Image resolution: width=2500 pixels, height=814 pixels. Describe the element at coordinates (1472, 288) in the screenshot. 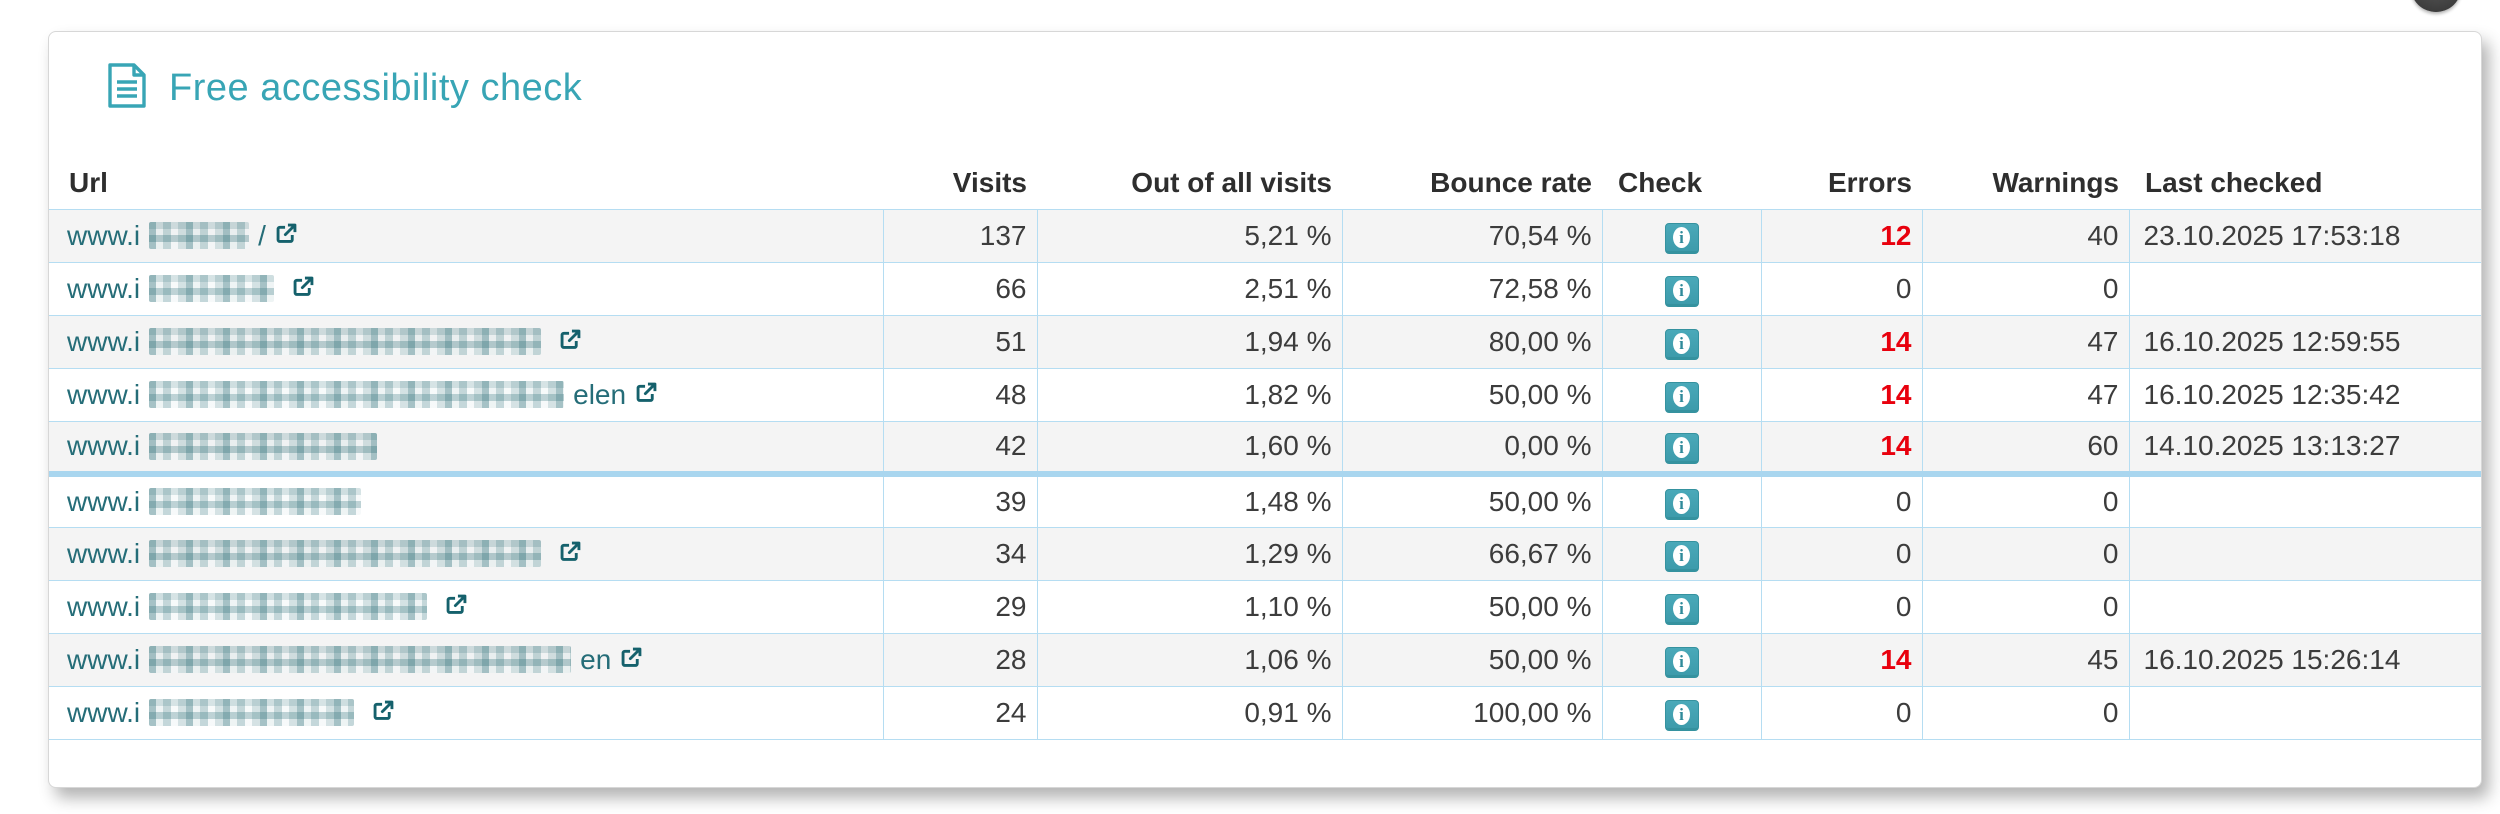

I see `bounce-rate-cell: 72,58 %` at that location.